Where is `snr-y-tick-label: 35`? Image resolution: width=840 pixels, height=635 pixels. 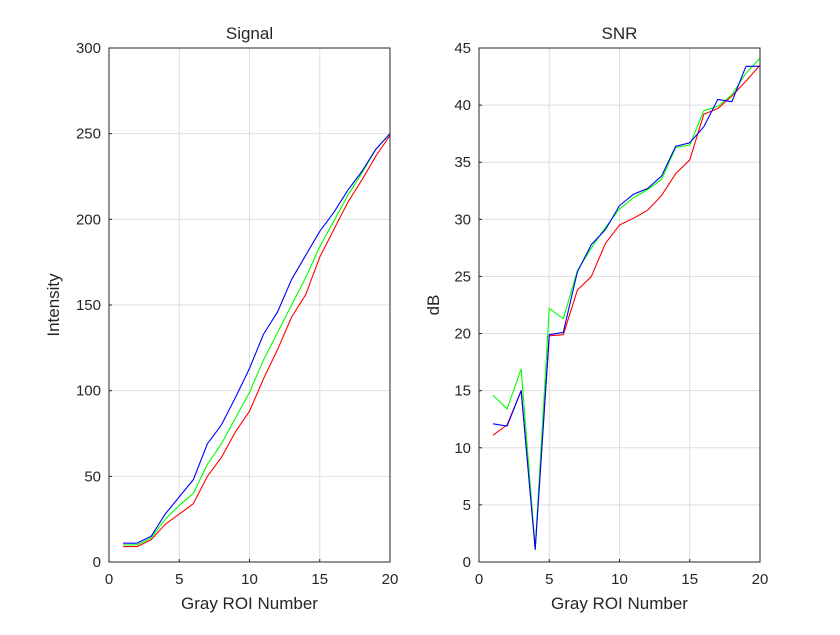
snr-y-tick-label: 35 is located at coordinates (462, 162).